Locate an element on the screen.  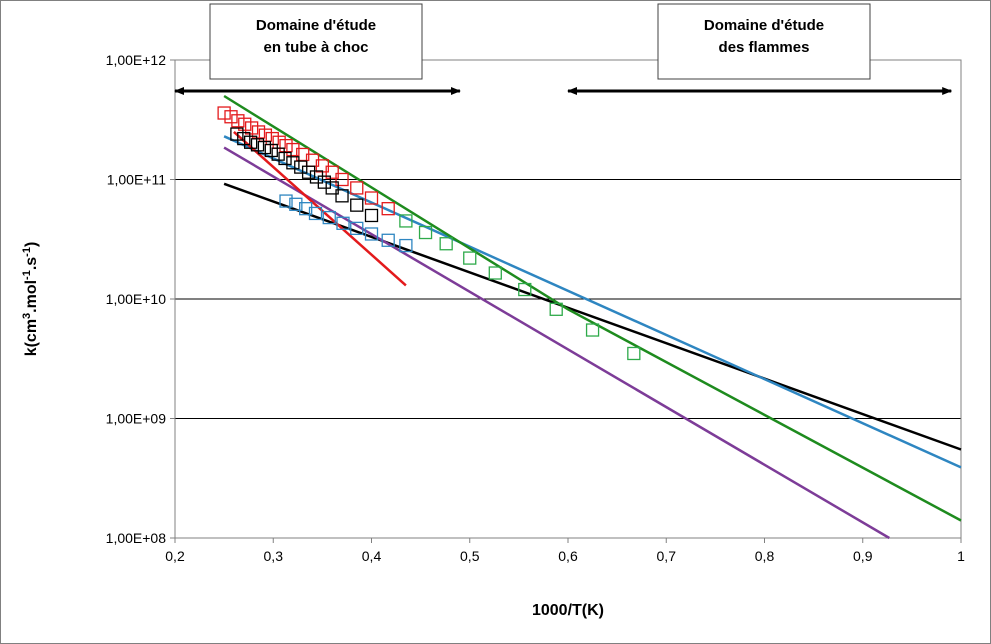
x-tick-label: 0,4 is located at coordinates (372, 556).